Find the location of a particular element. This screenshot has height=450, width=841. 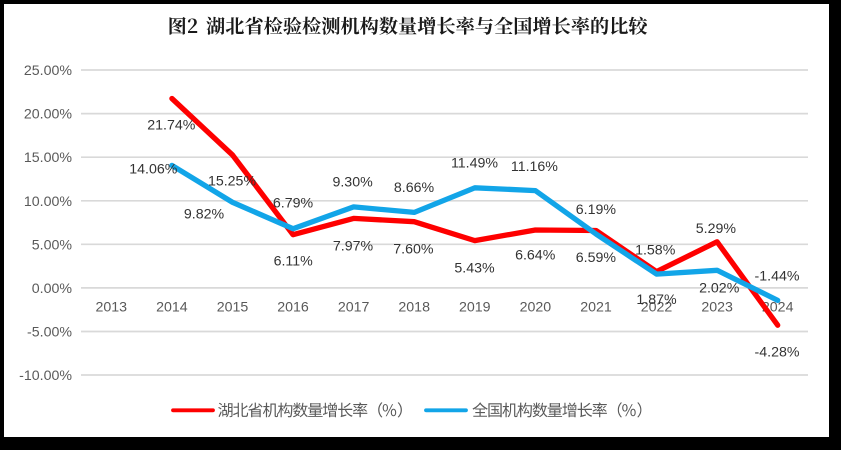

svg-text: 0.00% is located at coordinates (52, 289).